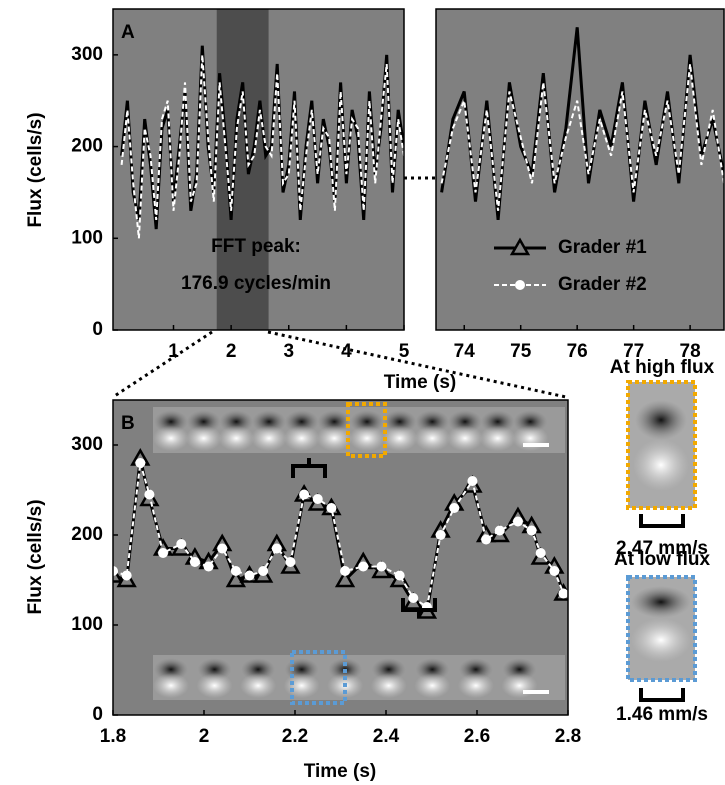  I want to click on x-tick-label: 2.4, so click(386, 736).